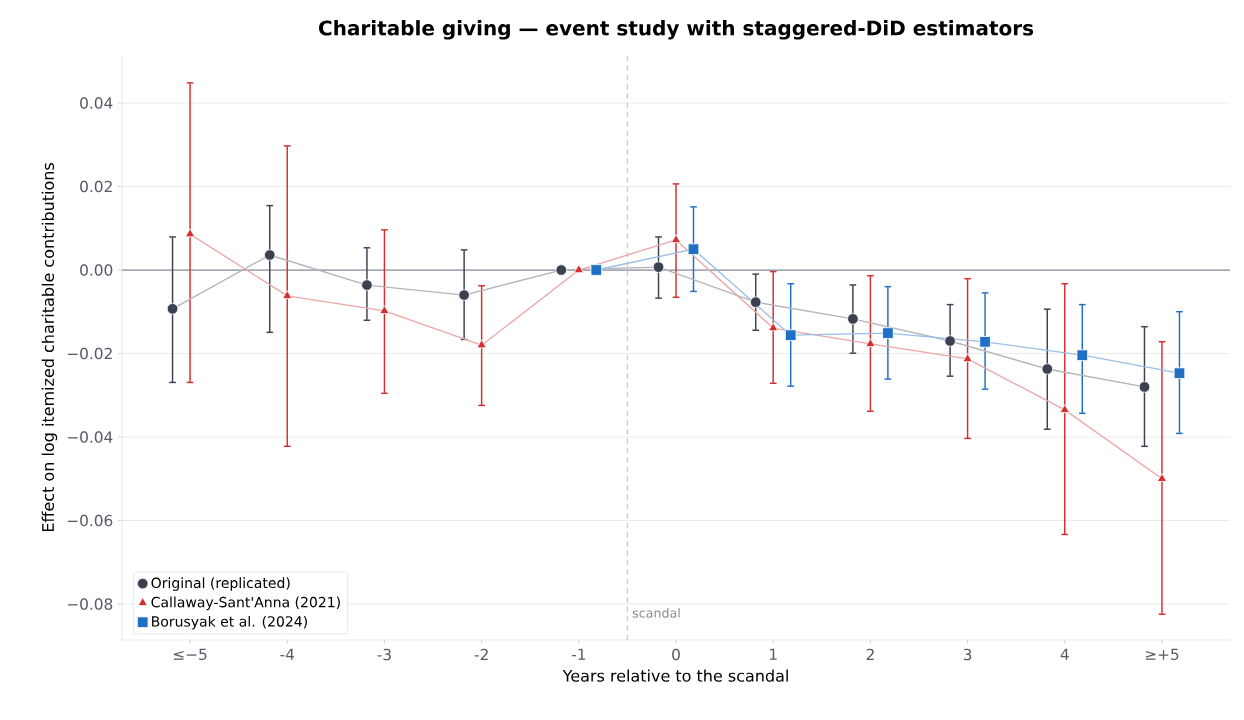  What do you see at coordinates (676, 30) in the screenshot?
I see `chart-title: Charitable giving — event study with staggered-DiD estimators` at bounding box center [676, 30].